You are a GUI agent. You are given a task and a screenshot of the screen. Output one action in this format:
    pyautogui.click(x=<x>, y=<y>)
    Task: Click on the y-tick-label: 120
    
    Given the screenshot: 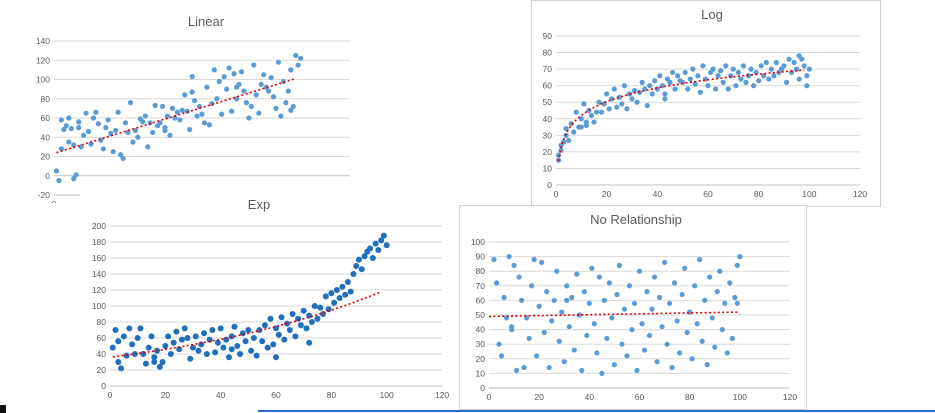 What is the action you would take?
    pyautogui.click(x=99, y=290)
    